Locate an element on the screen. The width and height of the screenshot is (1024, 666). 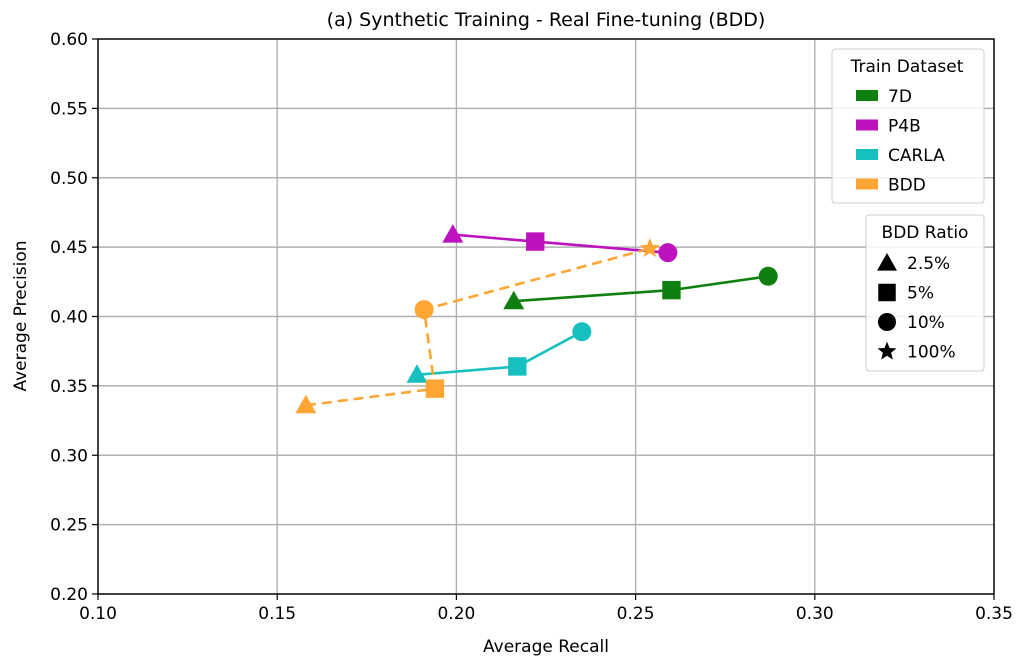
y-tick-label: 0.35 is located at coordinates (69, 387).